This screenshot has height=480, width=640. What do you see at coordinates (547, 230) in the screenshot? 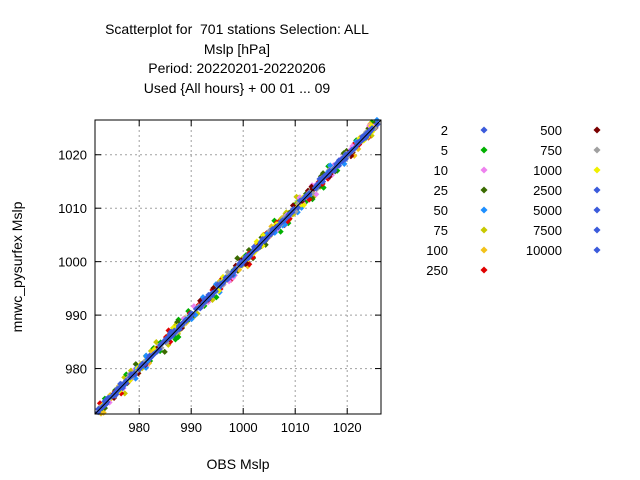
I see `legend-label: 7500` at bounding box center [547, 230].